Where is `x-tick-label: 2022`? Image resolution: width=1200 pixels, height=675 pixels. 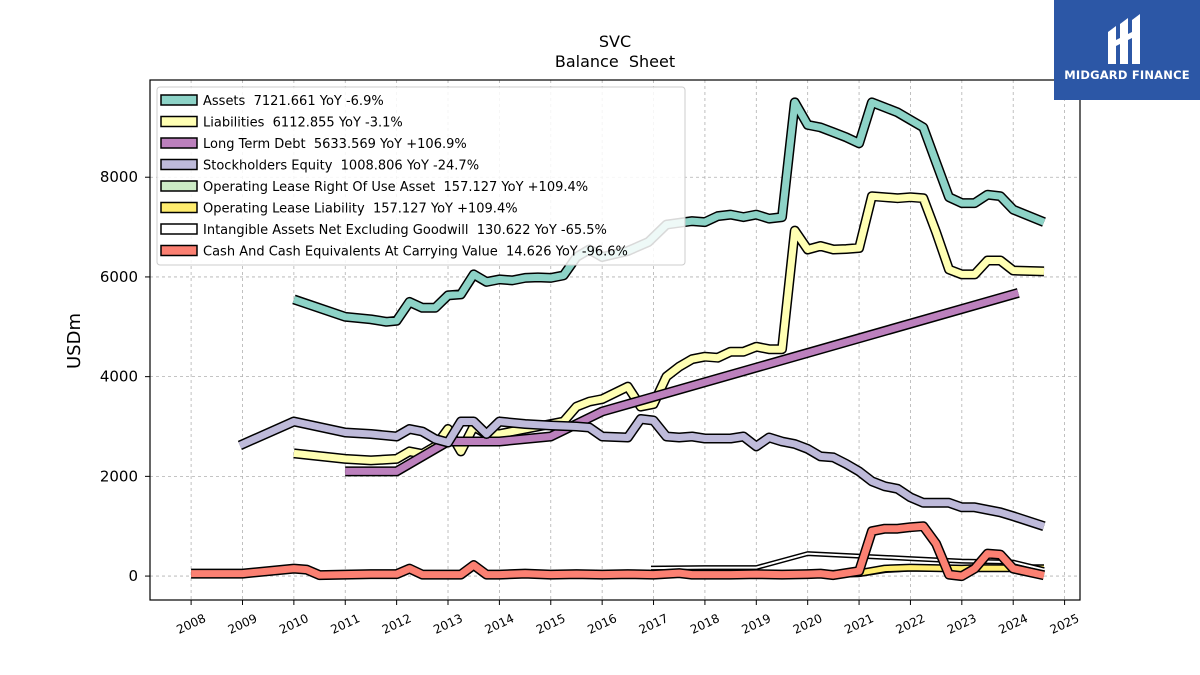 x-tick-label: 2022 is located at coordinates (911, 624).